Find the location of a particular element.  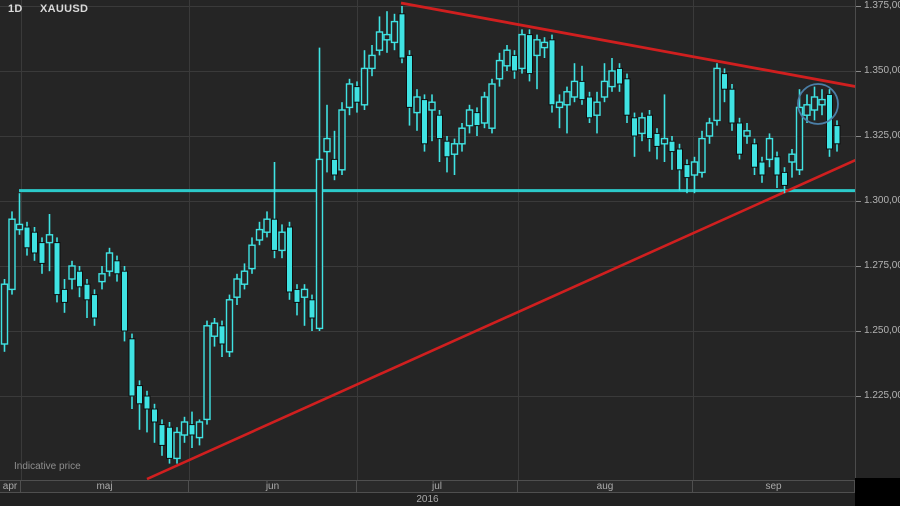

price-axis-label: 1.375,00 is located at coordinates (882, 5).